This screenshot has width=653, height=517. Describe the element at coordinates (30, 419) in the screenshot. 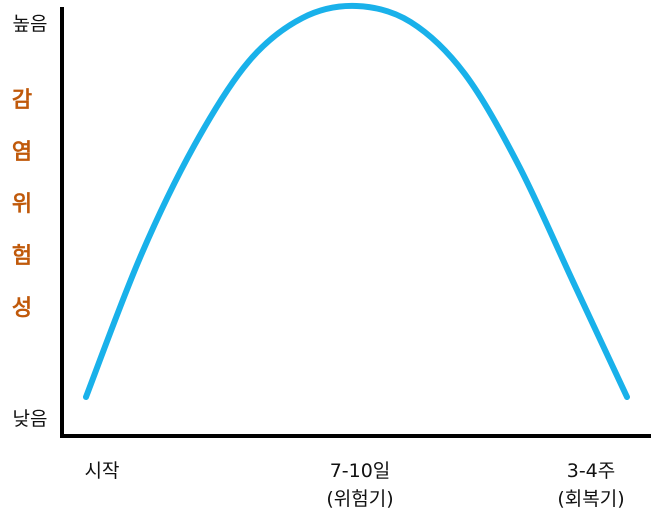

I see `y-tick-low: 낮음` at that location.